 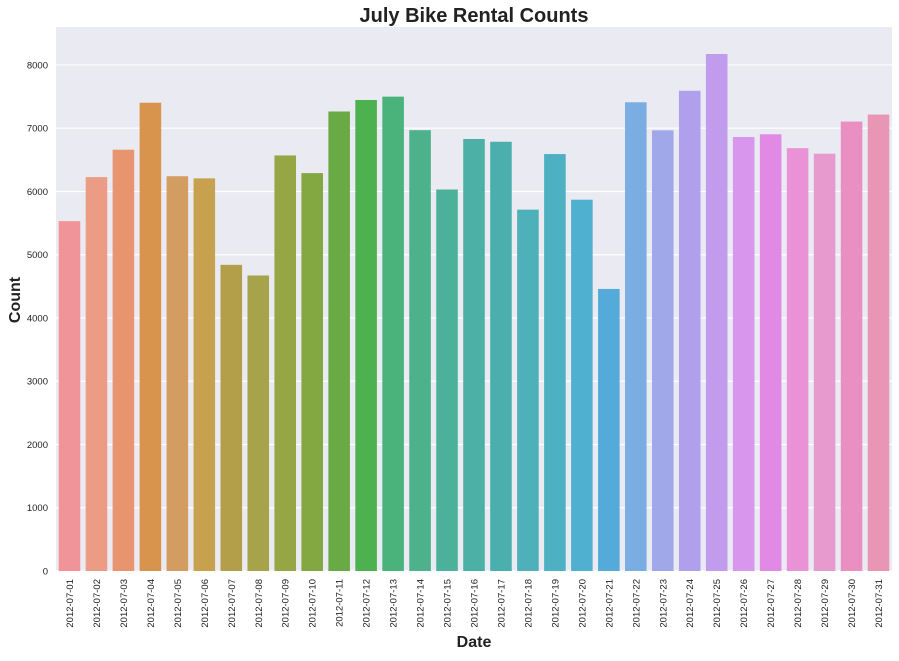 I want to click on x-tick-label: 2012-07-30, so click(x=852, y=603).